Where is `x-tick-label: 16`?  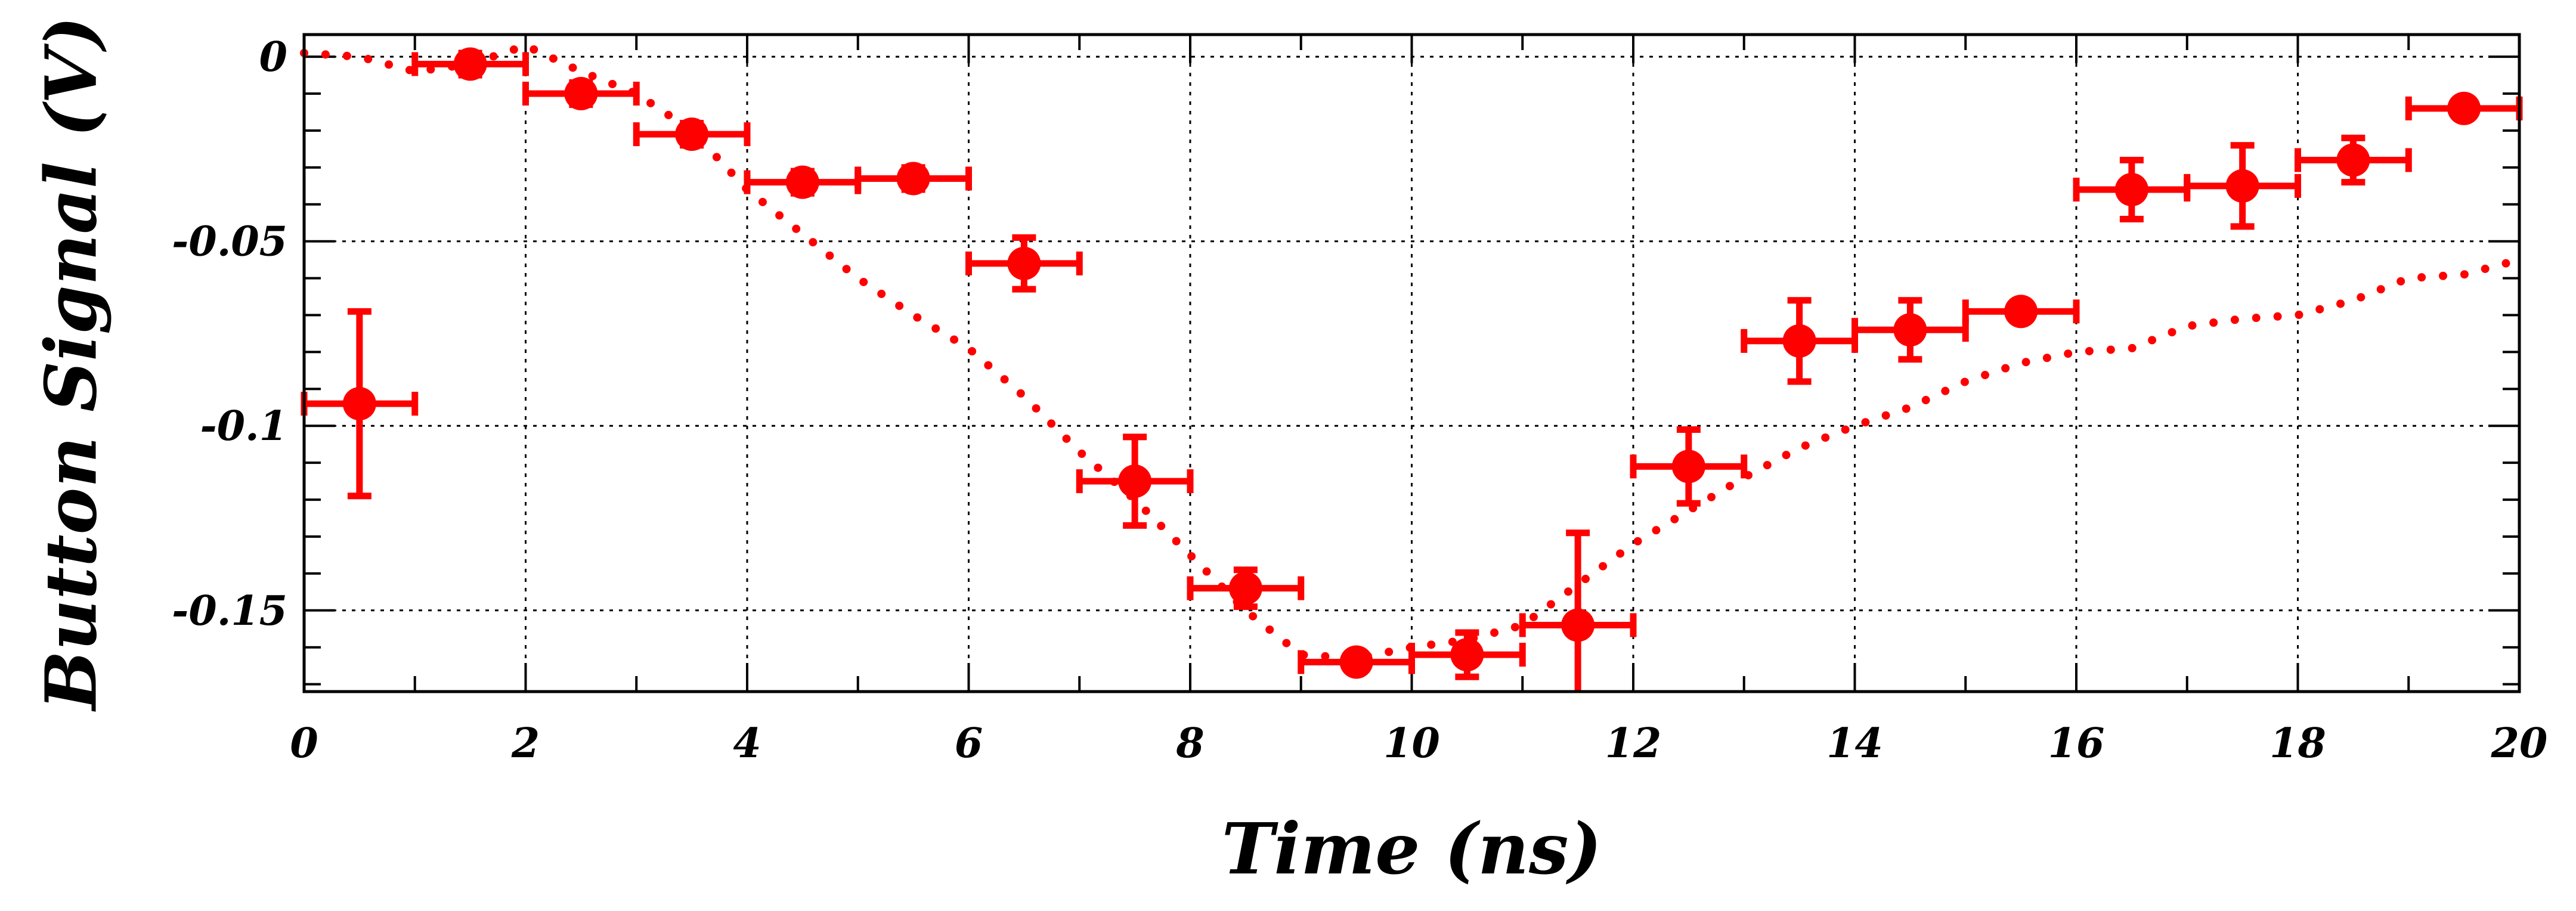
x-tick-label: 16 is located at coordinates (2077, 743).